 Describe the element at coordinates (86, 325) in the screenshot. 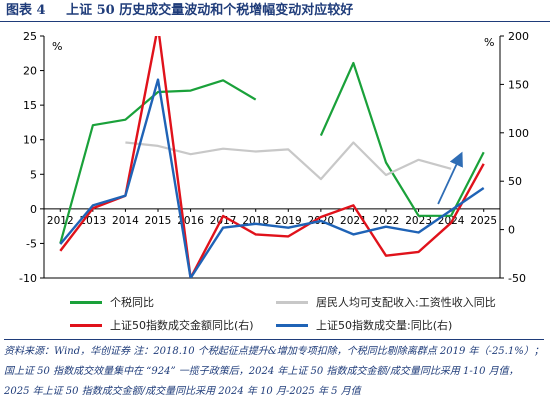

I see `legend-swatch-turnover` at that location.